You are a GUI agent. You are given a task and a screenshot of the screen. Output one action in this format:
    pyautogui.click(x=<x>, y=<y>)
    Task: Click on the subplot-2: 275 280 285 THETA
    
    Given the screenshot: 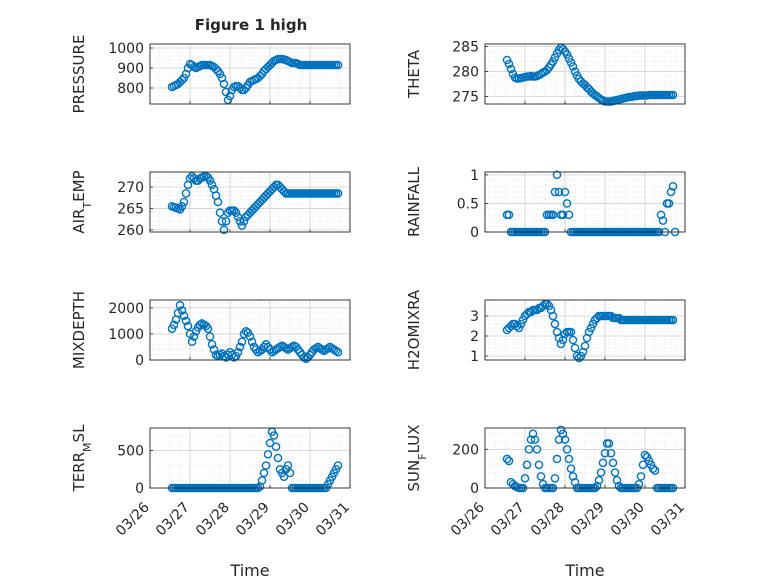 What is the action you would take?
    pyautogui.click(x=545, y=73)
    